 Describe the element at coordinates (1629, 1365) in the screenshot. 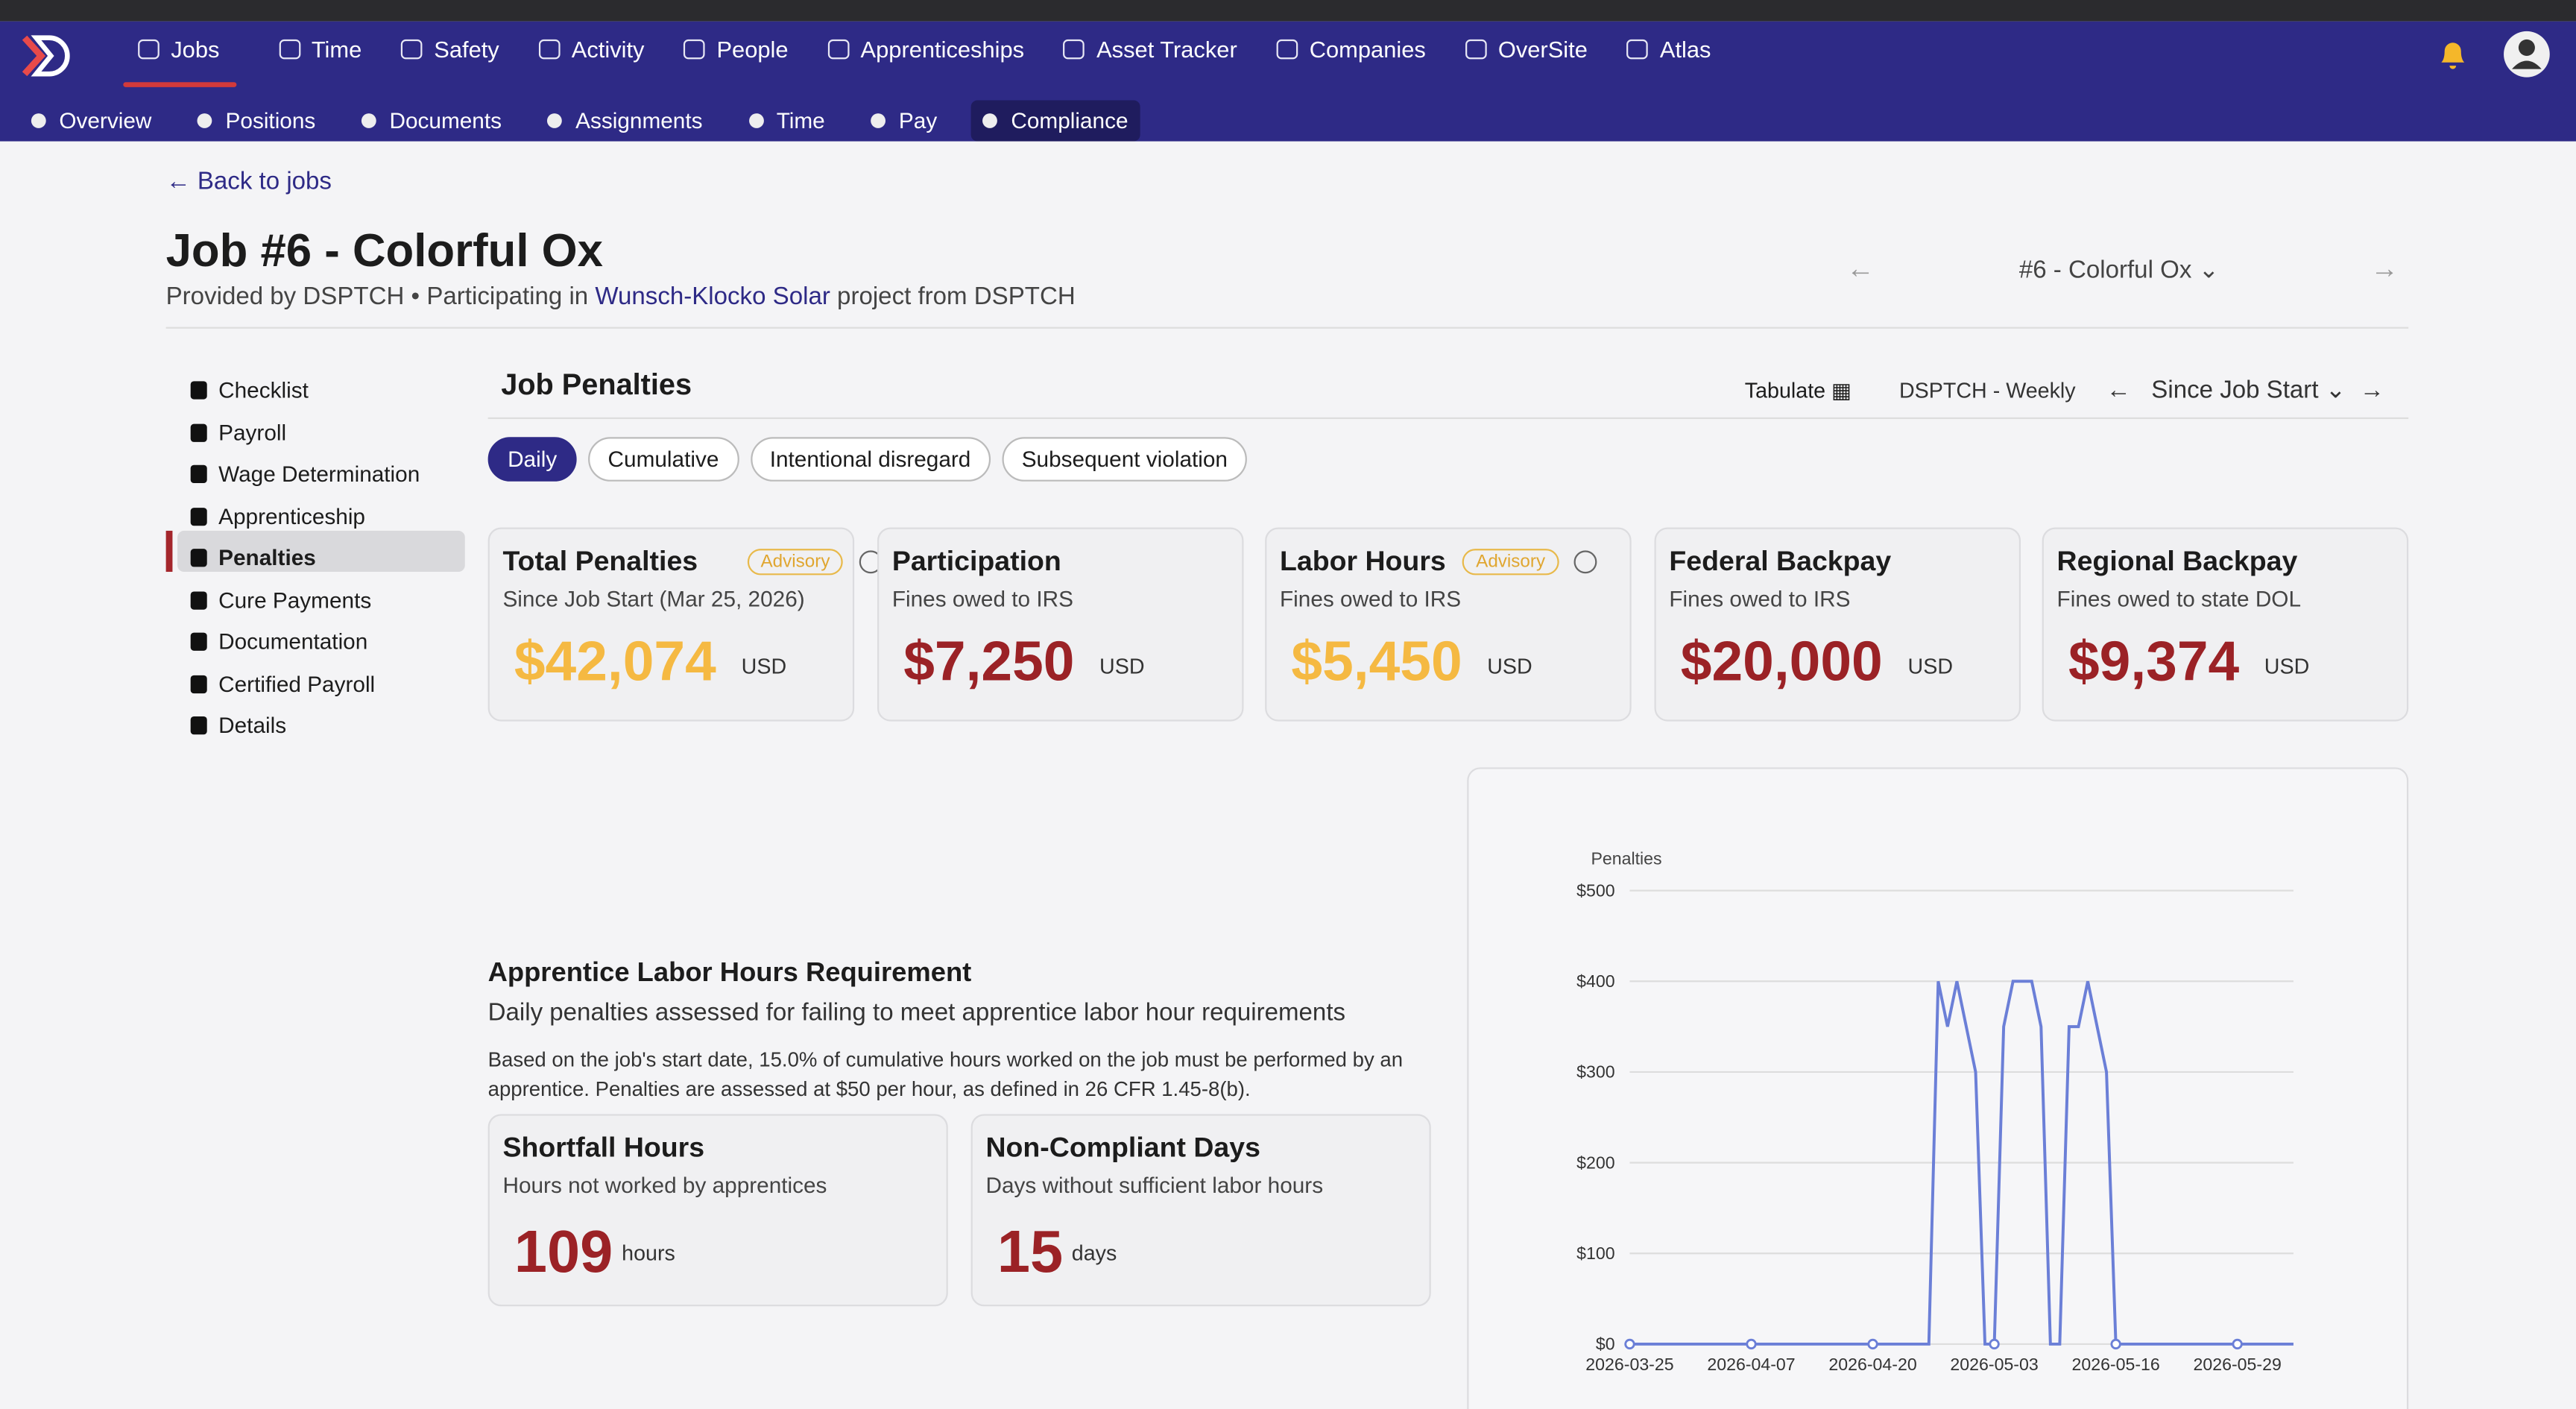

I see `x-tick-label: 2026-03-25` at that location.